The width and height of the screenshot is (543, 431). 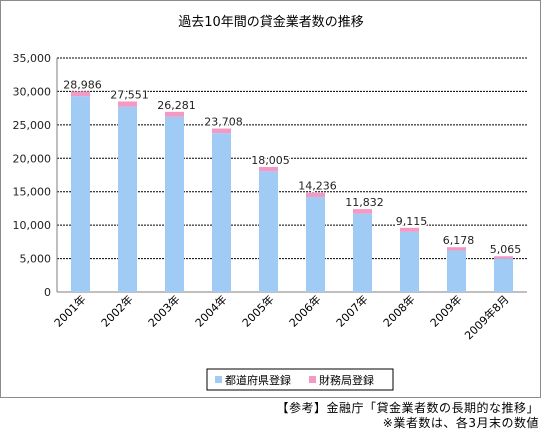 What do you see at coordinates (460, 423) in the screenshot?
I see `source-note: ※業者数は、各3月末の数値` at bounding box center [460, 423].